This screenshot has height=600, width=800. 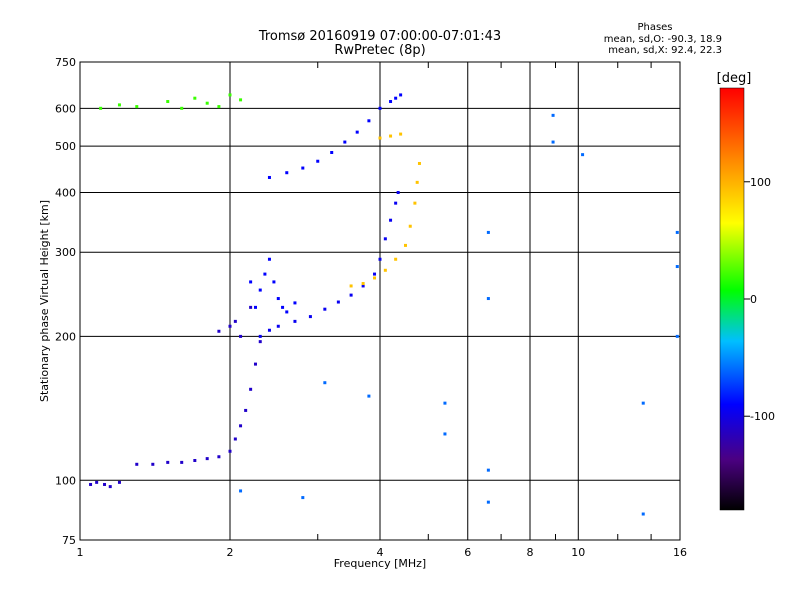 I want to click on y-tick-label: 500, so click(x=65, y=146).